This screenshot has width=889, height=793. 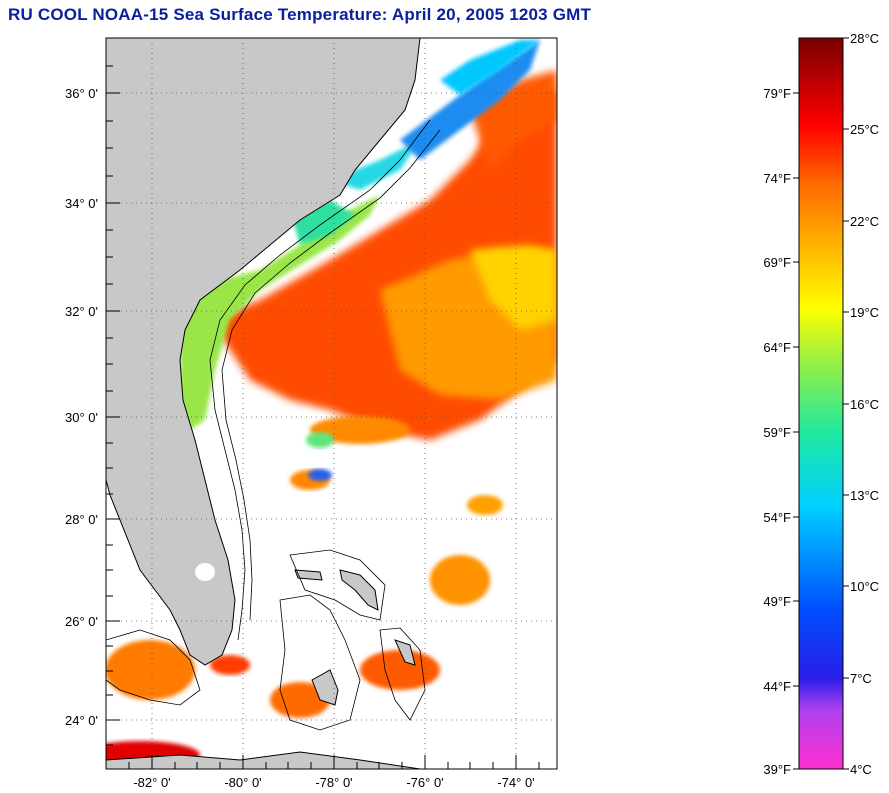 I want to click on lat-label: 26° 0', so click(x=81, y=621).